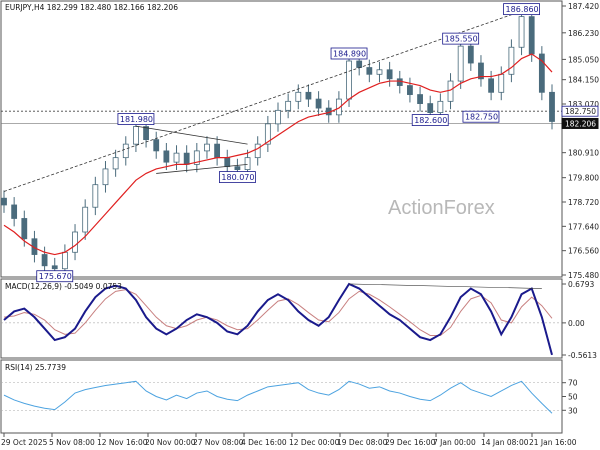  I want to click on time-tick-label: 19 Dec 08:00, so click(362, 442).